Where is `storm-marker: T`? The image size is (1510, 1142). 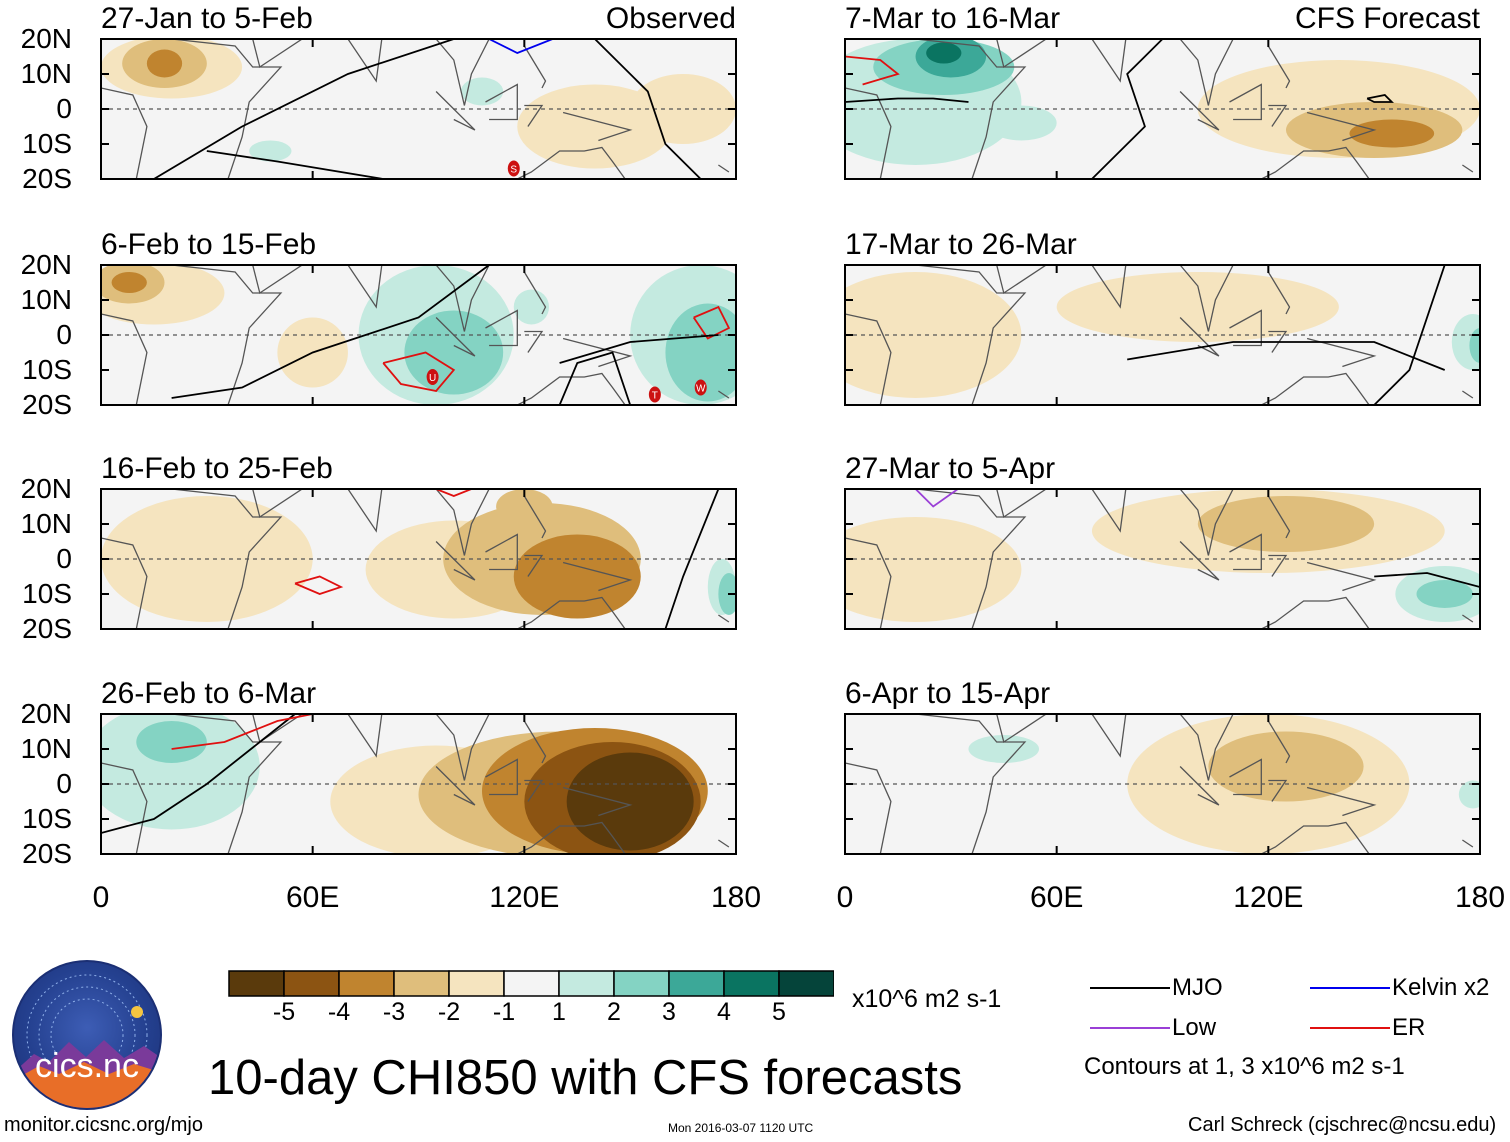
storm-marker: T is located at coordinates (654, 394).